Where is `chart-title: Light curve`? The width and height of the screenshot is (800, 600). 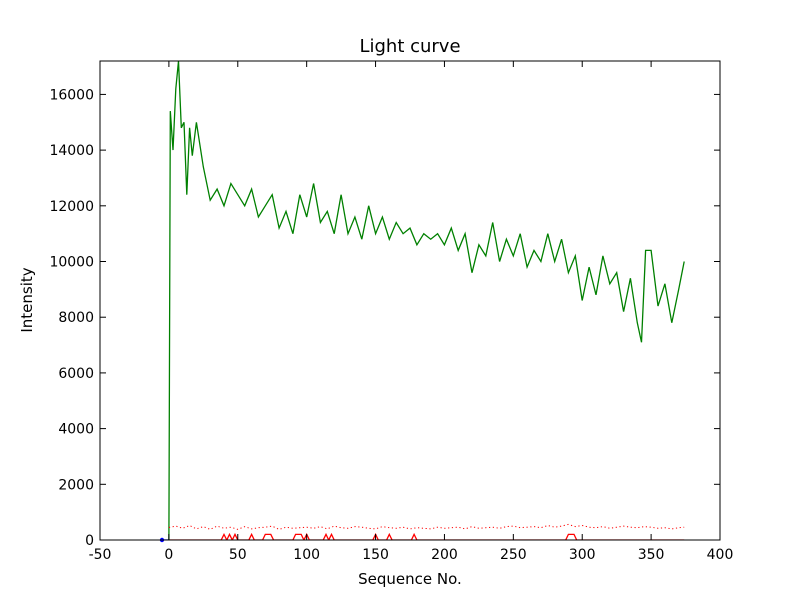 chart-title: Light curve is located at coordinates (409, 46).